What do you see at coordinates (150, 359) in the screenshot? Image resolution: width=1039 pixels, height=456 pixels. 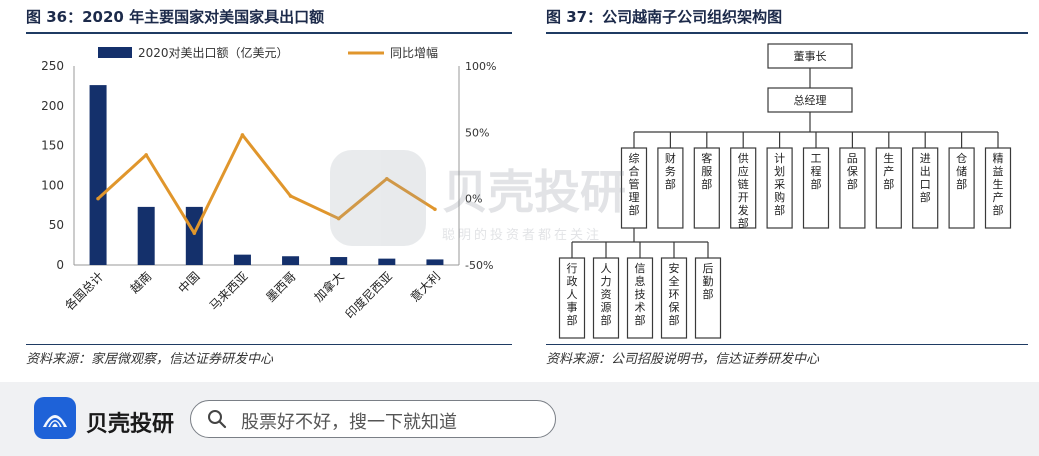 I see `chart-source: 资料来源：家居微观察，信达证券研发中心` at bounding box center [150, 359].